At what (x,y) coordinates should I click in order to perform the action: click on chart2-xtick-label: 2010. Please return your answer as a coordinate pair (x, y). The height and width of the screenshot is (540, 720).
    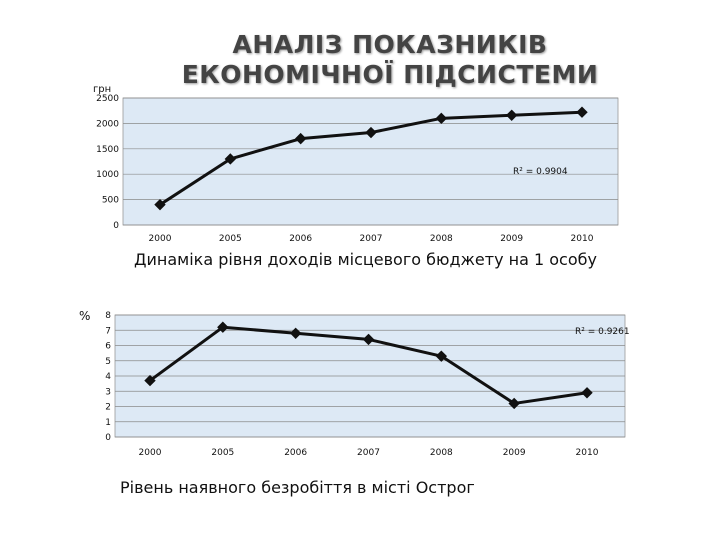
    Looking at the image, I should click on (587, 453).